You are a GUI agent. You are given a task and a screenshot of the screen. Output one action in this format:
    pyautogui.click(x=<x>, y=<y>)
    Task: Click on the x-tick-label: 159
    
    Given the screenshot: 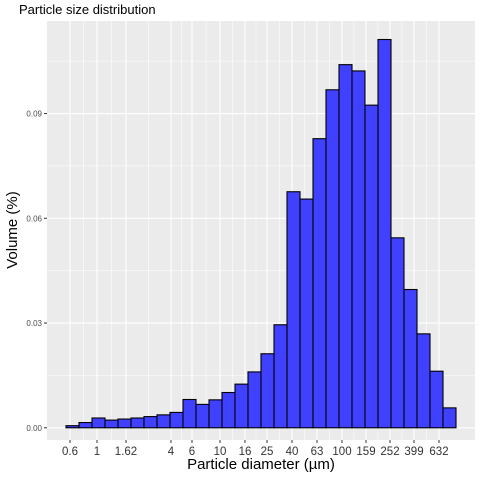 What is the action you would take?
    pyautogui.click(x=365, y=452)
    